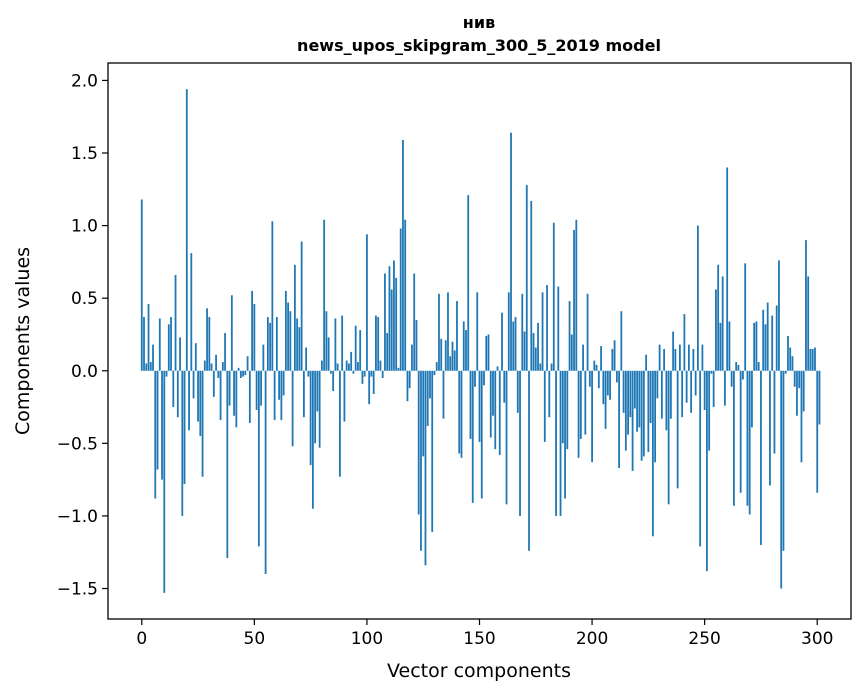  What do you see at coordinates (84, 299) in the screenshot?
I see `y-tick-label: 0.5` at bounding box center [84, 299].